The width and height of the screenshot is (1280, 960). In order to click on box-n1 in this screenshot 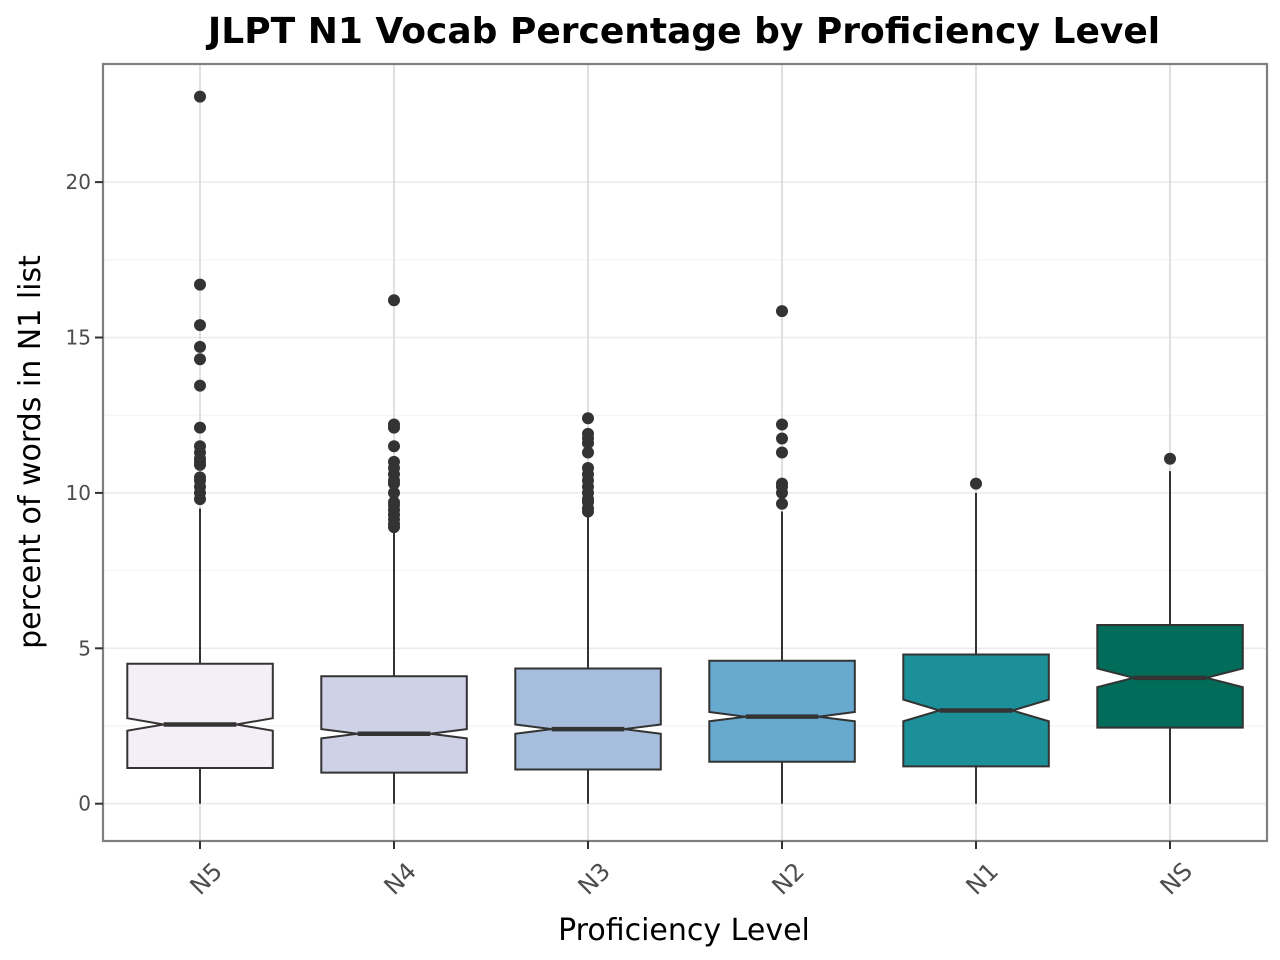, I will do `click(976, 640)`.